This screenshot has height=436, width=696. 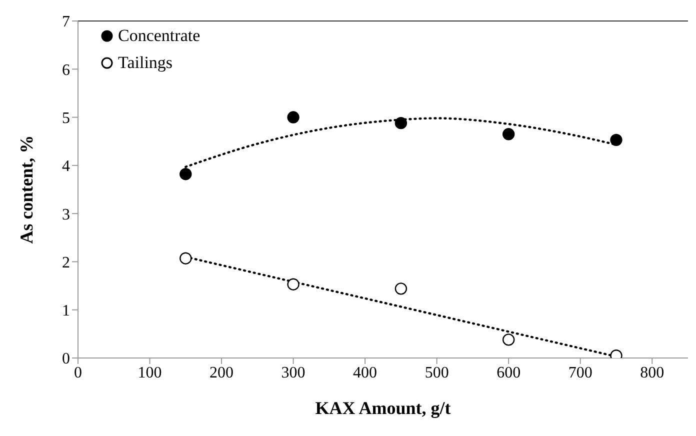 I want to click on x-tick-label: 0, so click(x=78, y=373).